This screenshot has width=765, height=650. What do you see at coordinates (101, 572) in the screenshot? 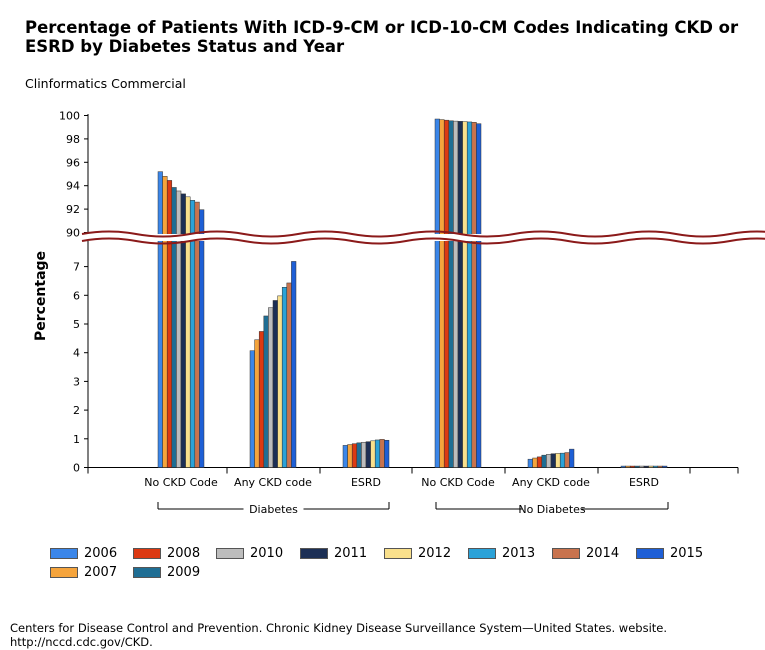
I see `legend-label: 2007` at bounding box center [101, 572].